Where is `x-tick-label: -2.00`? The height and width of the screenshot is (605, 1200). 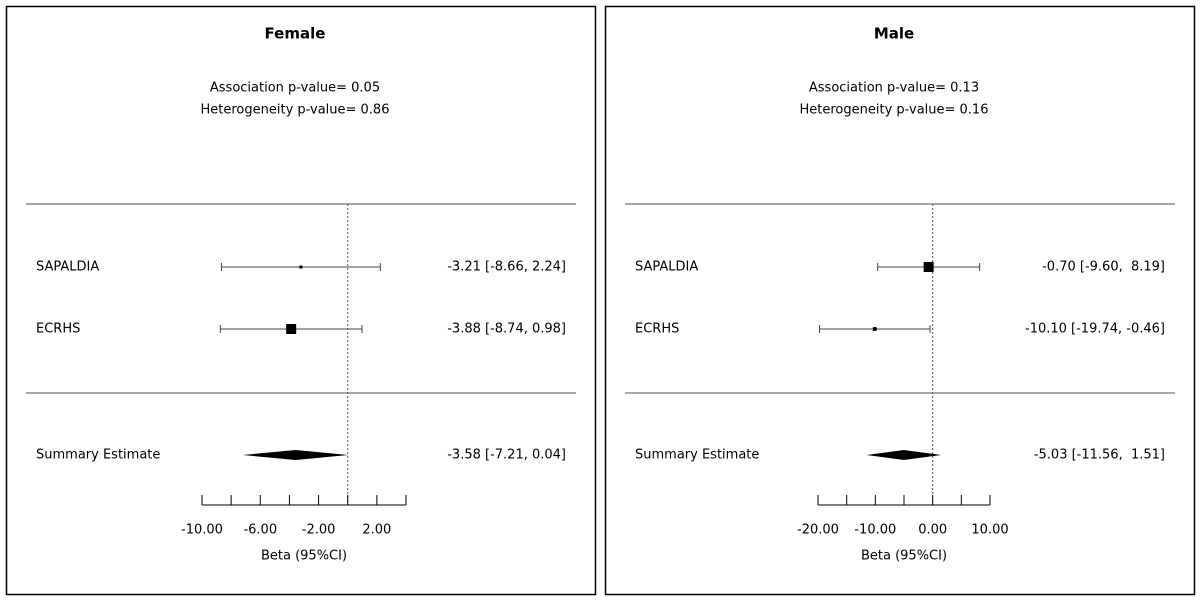
x-tick-label: -2.00 is located at coordinates (319, 530).